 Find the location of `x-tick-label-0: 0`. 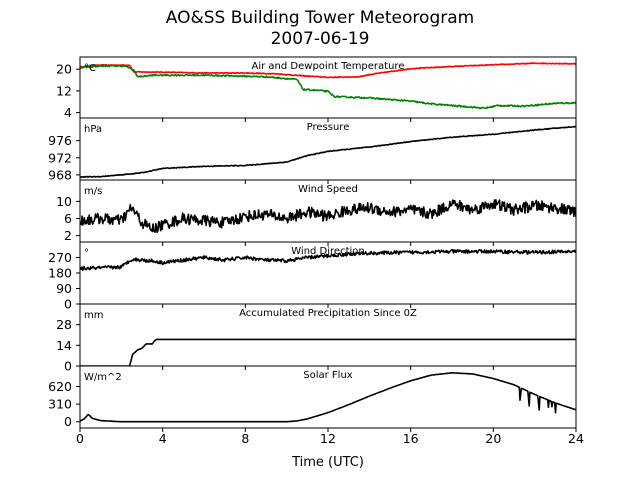

x-tick-label-0: 0 is located at coordinates (80, 438).